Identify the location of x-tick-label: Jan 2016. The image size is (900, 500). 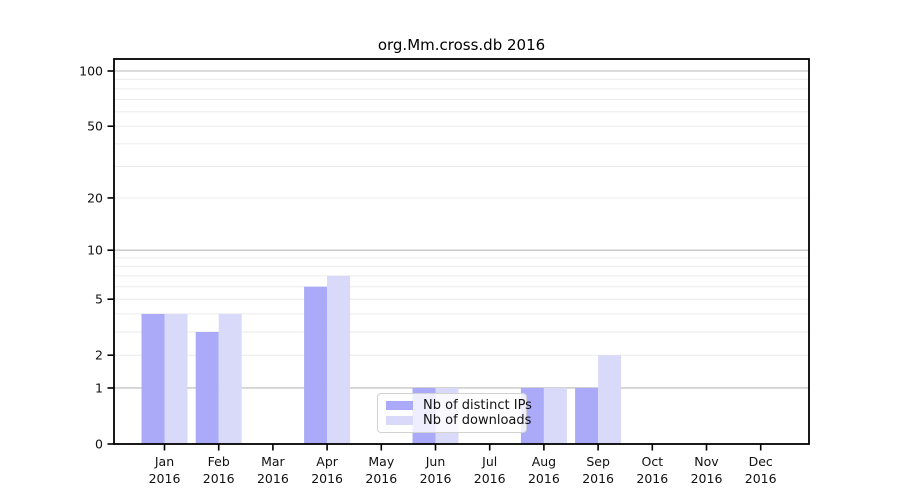
(165, 470).